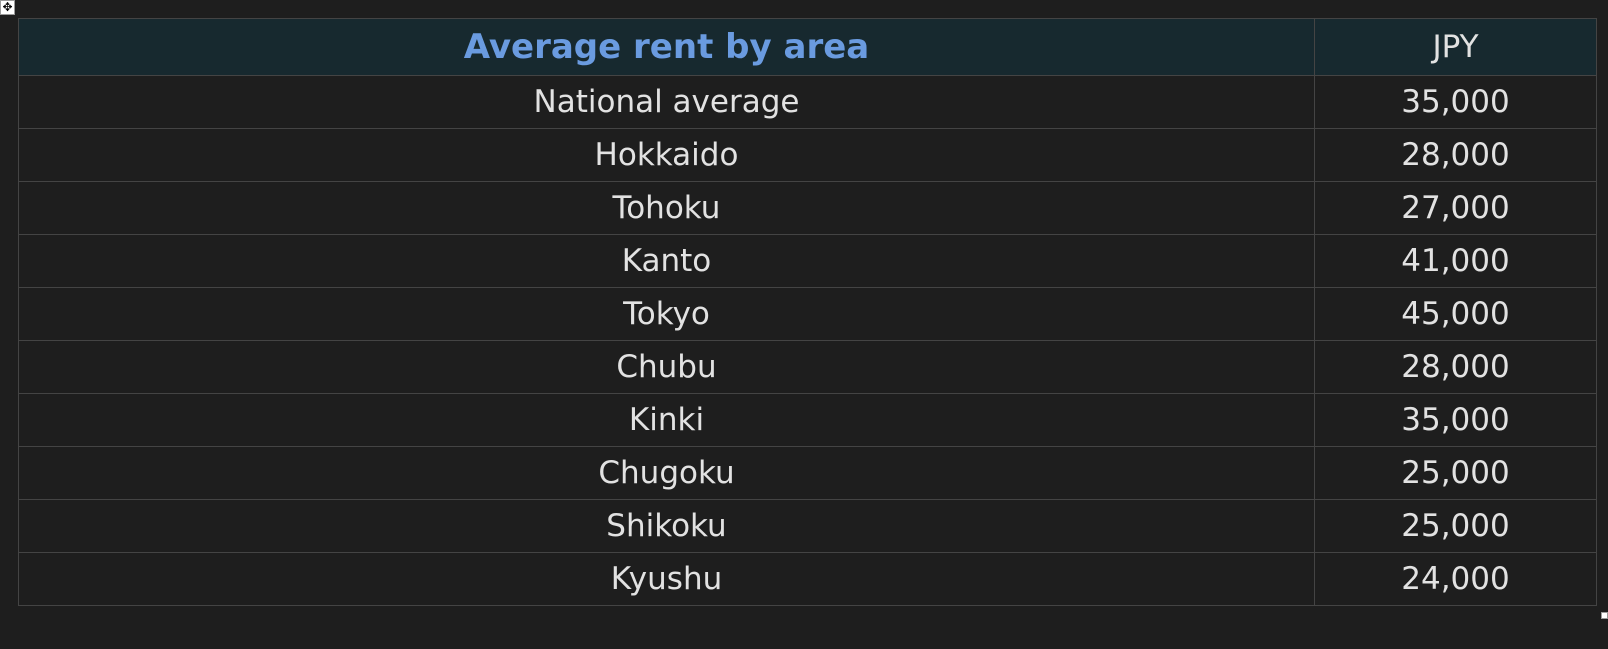  What do you see at coordinates (666, 579) in the screenshot?
I see `area-cell: Kyushu` at bounding box center [666, 579].